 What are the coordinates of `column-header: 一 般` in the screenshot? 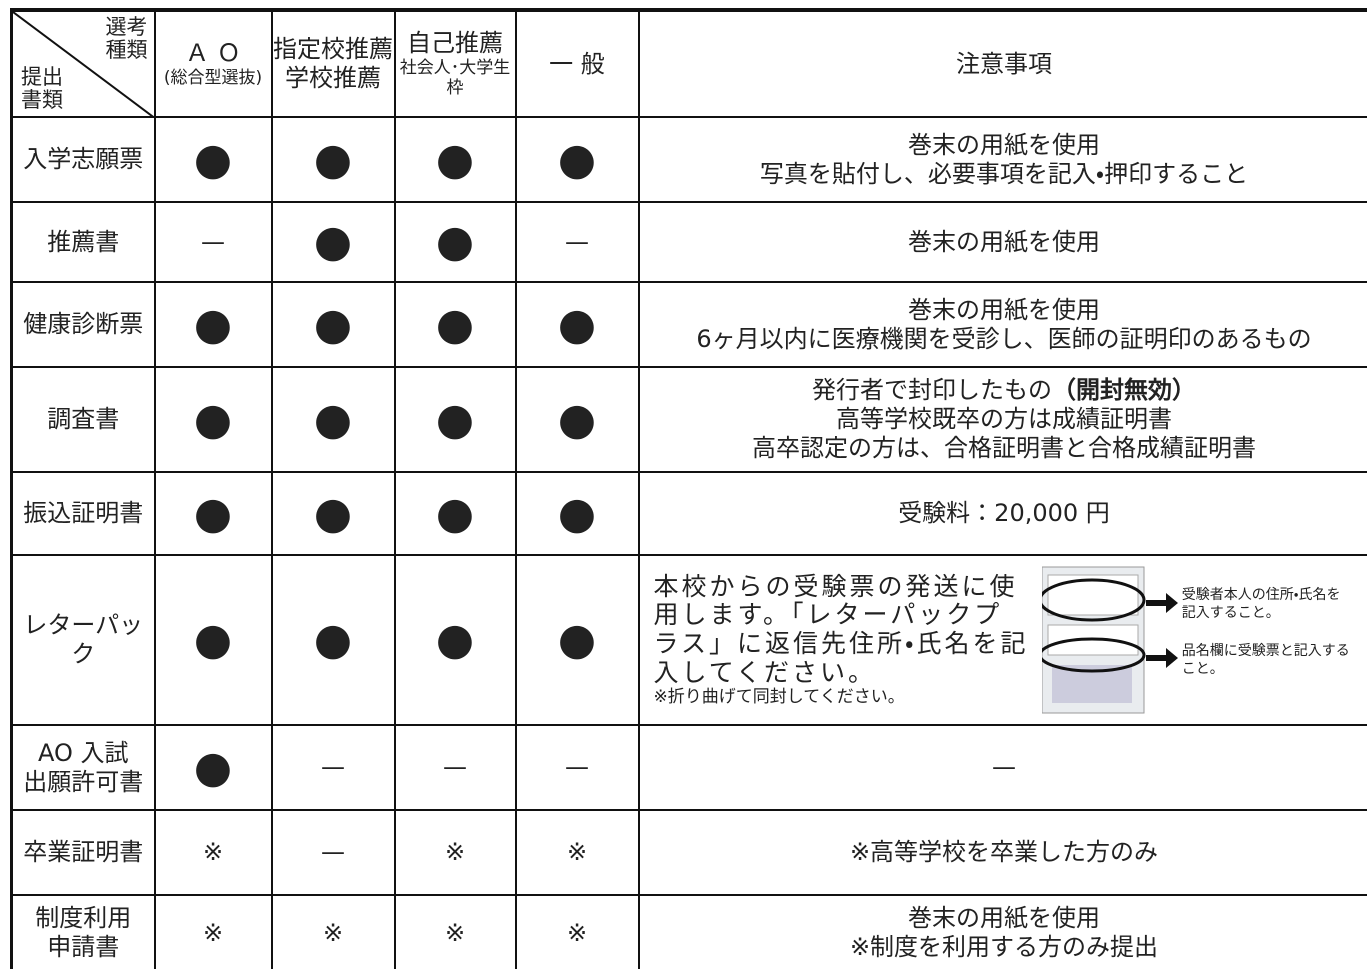 It's located at (577, 63).